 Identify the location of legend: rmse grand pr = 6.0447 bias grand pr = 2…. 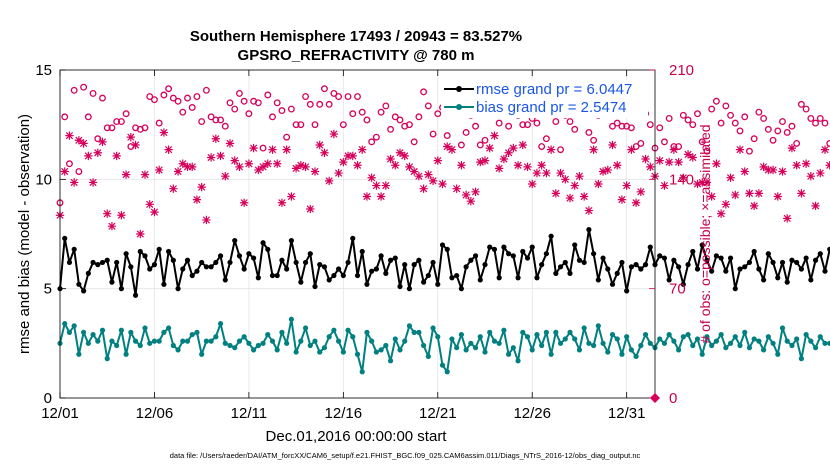
(544, 99).